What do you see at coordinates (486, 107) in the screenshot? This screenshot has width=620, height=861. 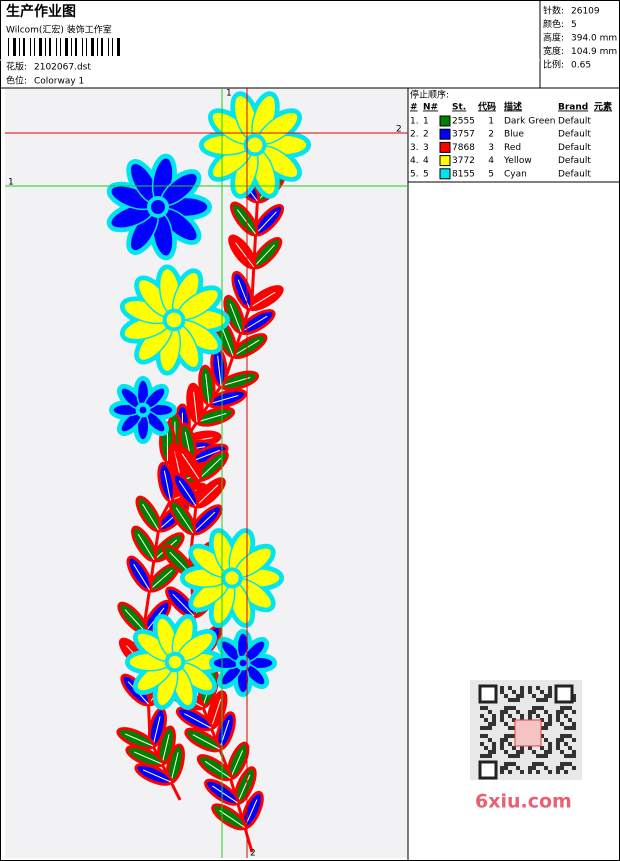 I see `column-header: 代码` at bounding box center [486, 107].